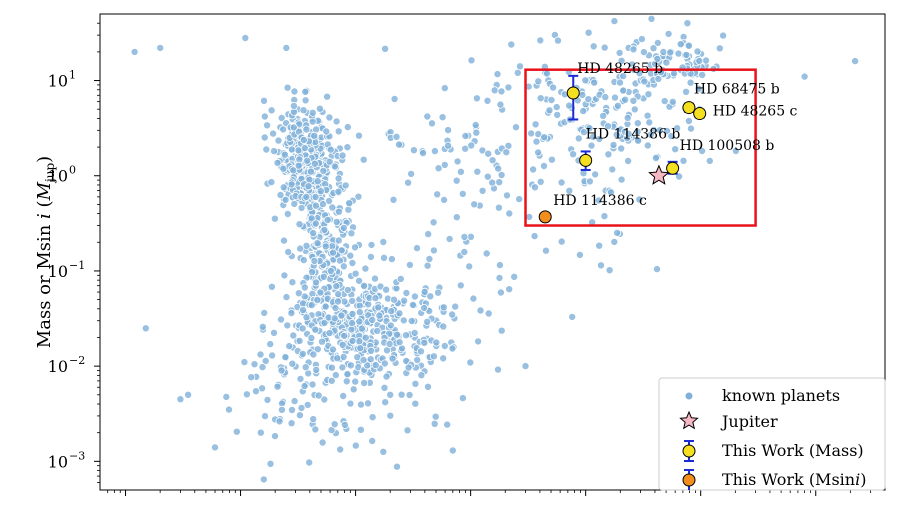 The height and width of the screenshot is (525, 914). What do you see at coordinates (689, 420) in the screenshot?
I see `legend-jupiter-marker` at bounding box center [689, 420].